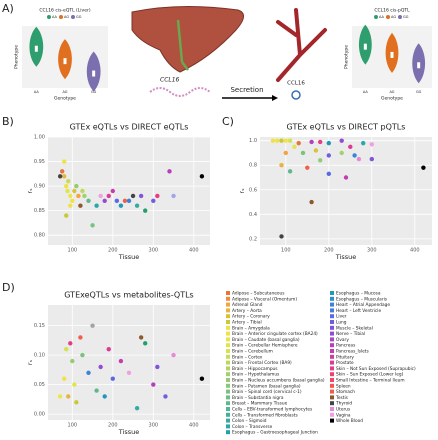  Describe the element at coordinates (358, 311) in the screenshot. I see `legend-label: Heart – Left Ventricle` at that location.